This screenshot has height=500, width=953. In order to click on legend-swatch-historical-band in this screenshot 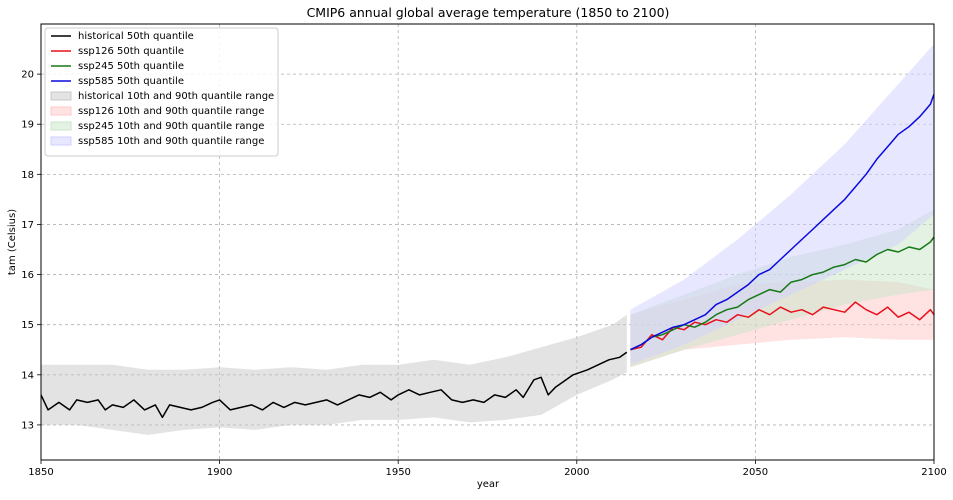, I will do `click(61, 96)`.